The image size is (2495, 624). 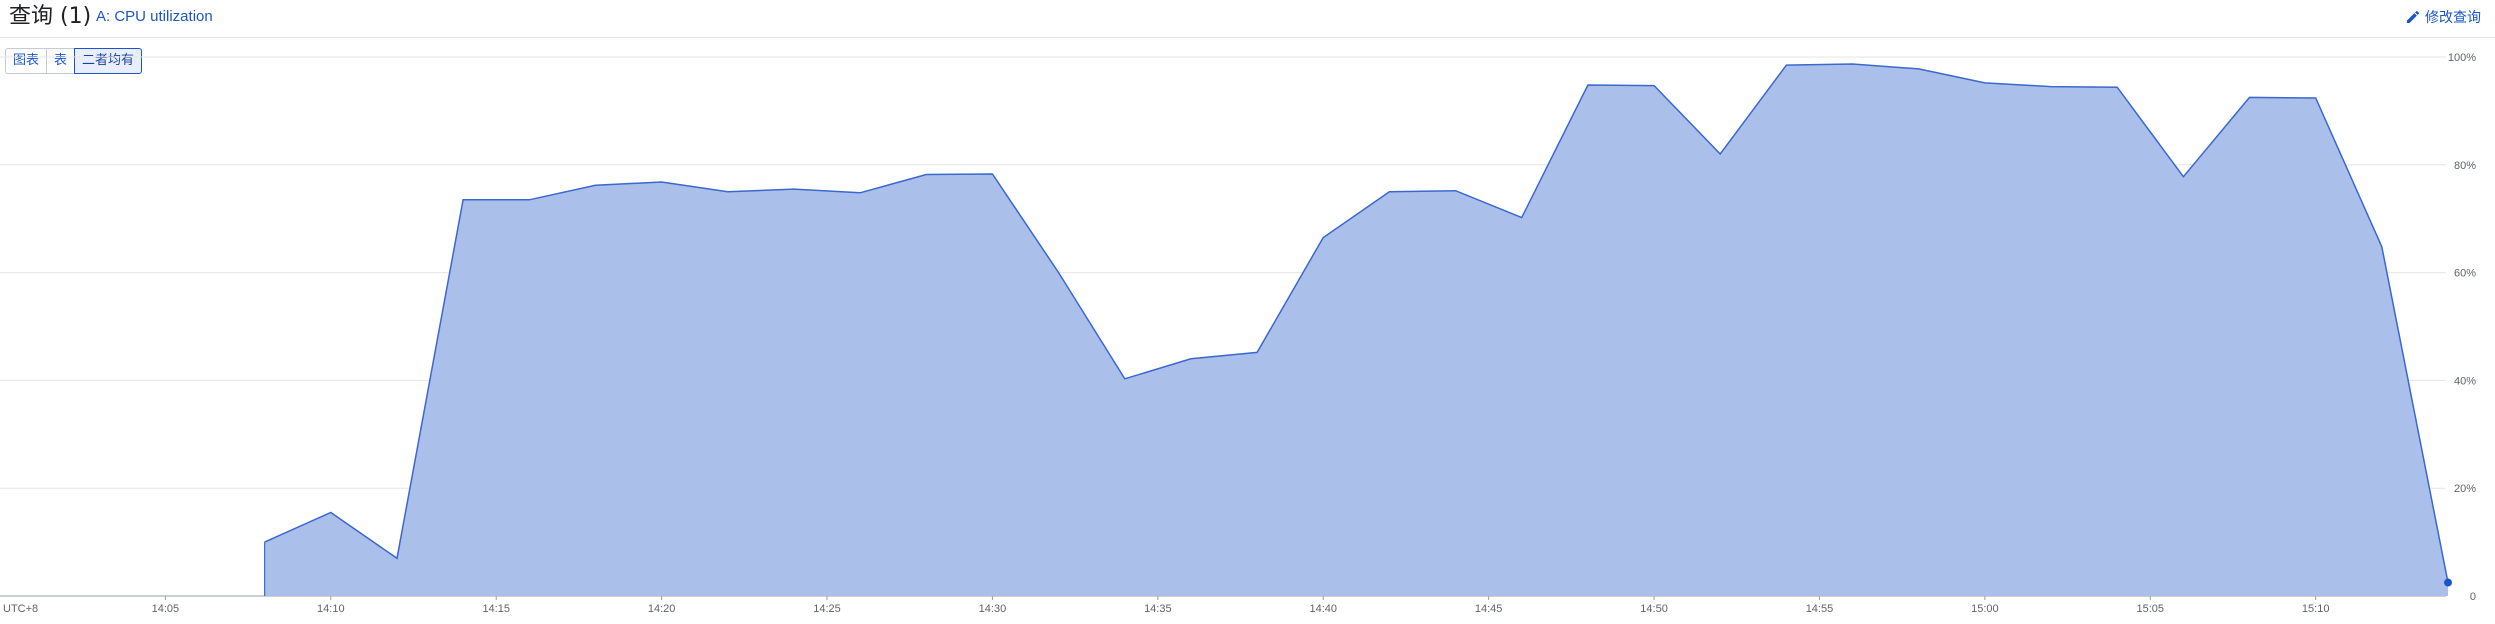 What do you see at coordinates (2465, 381) in the screenshot?
I see `y-tick-label: 40%` at bounding box center [2465, 381].